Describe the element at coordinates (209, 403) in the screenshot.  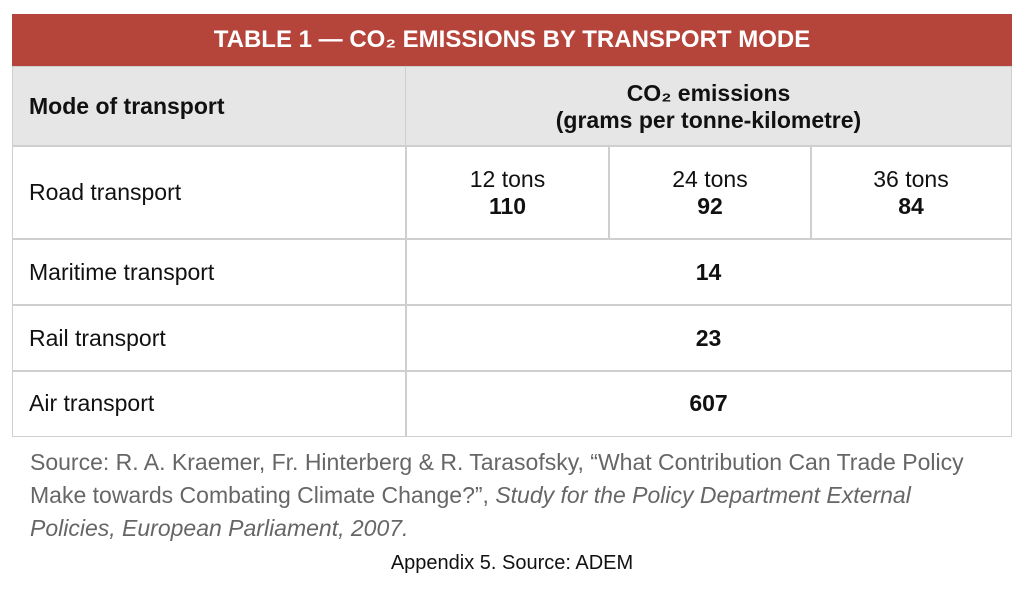
I see `row-label-cell: Air transport` at that location.